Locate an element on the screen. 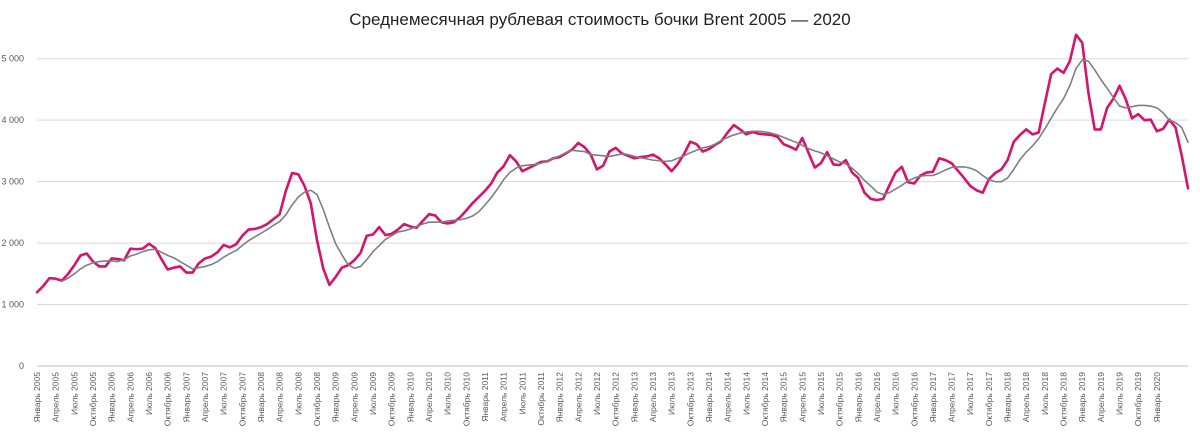  x-tick-label: Январь 2009 is located at coordinates (336, 397).